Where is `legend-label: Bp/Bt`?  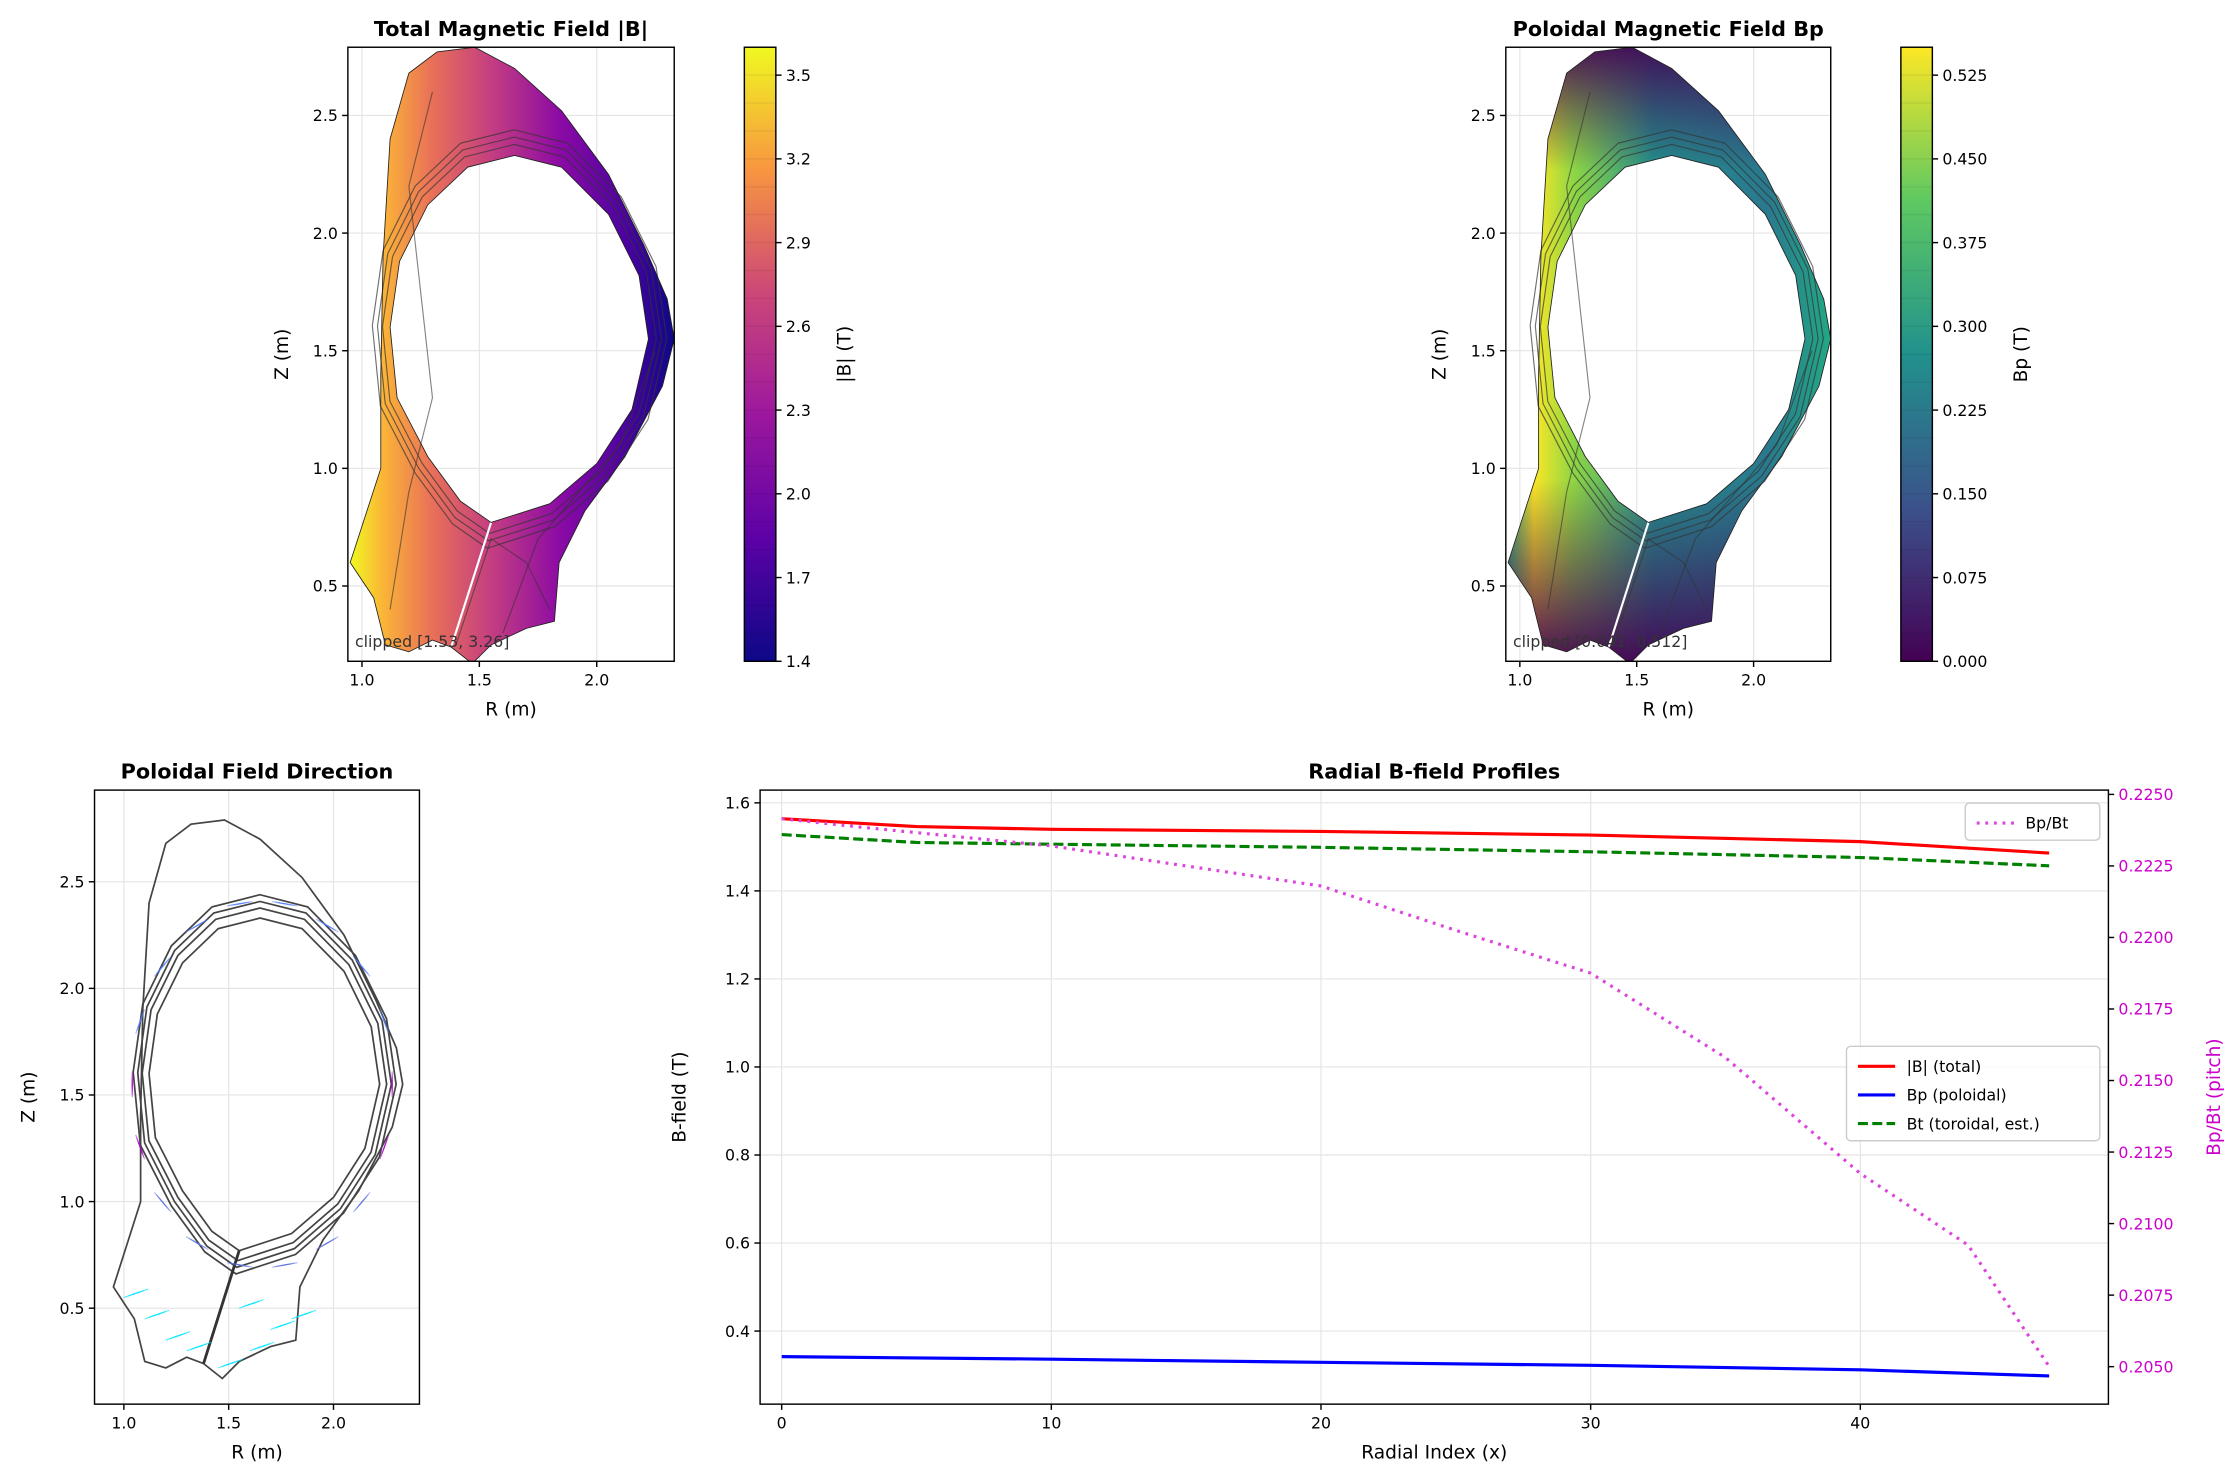
legend-label: Bp/Bt is located at coordinates (2046, 823).